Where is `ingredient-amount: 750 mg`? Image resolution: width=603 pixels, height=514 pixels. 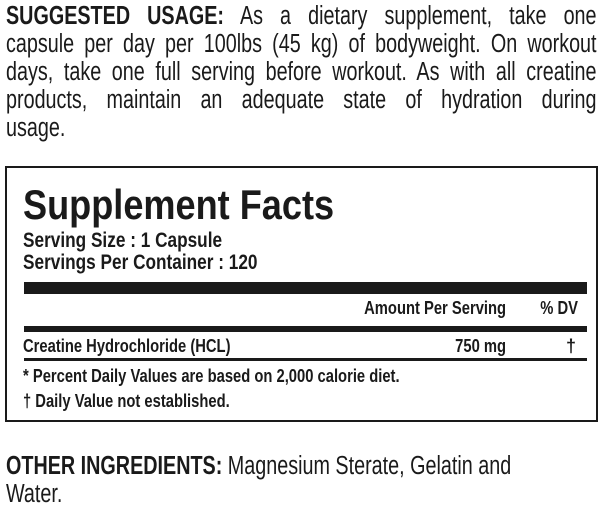 ingredient-amount: 750 mg is located at coordinates (480, 346).